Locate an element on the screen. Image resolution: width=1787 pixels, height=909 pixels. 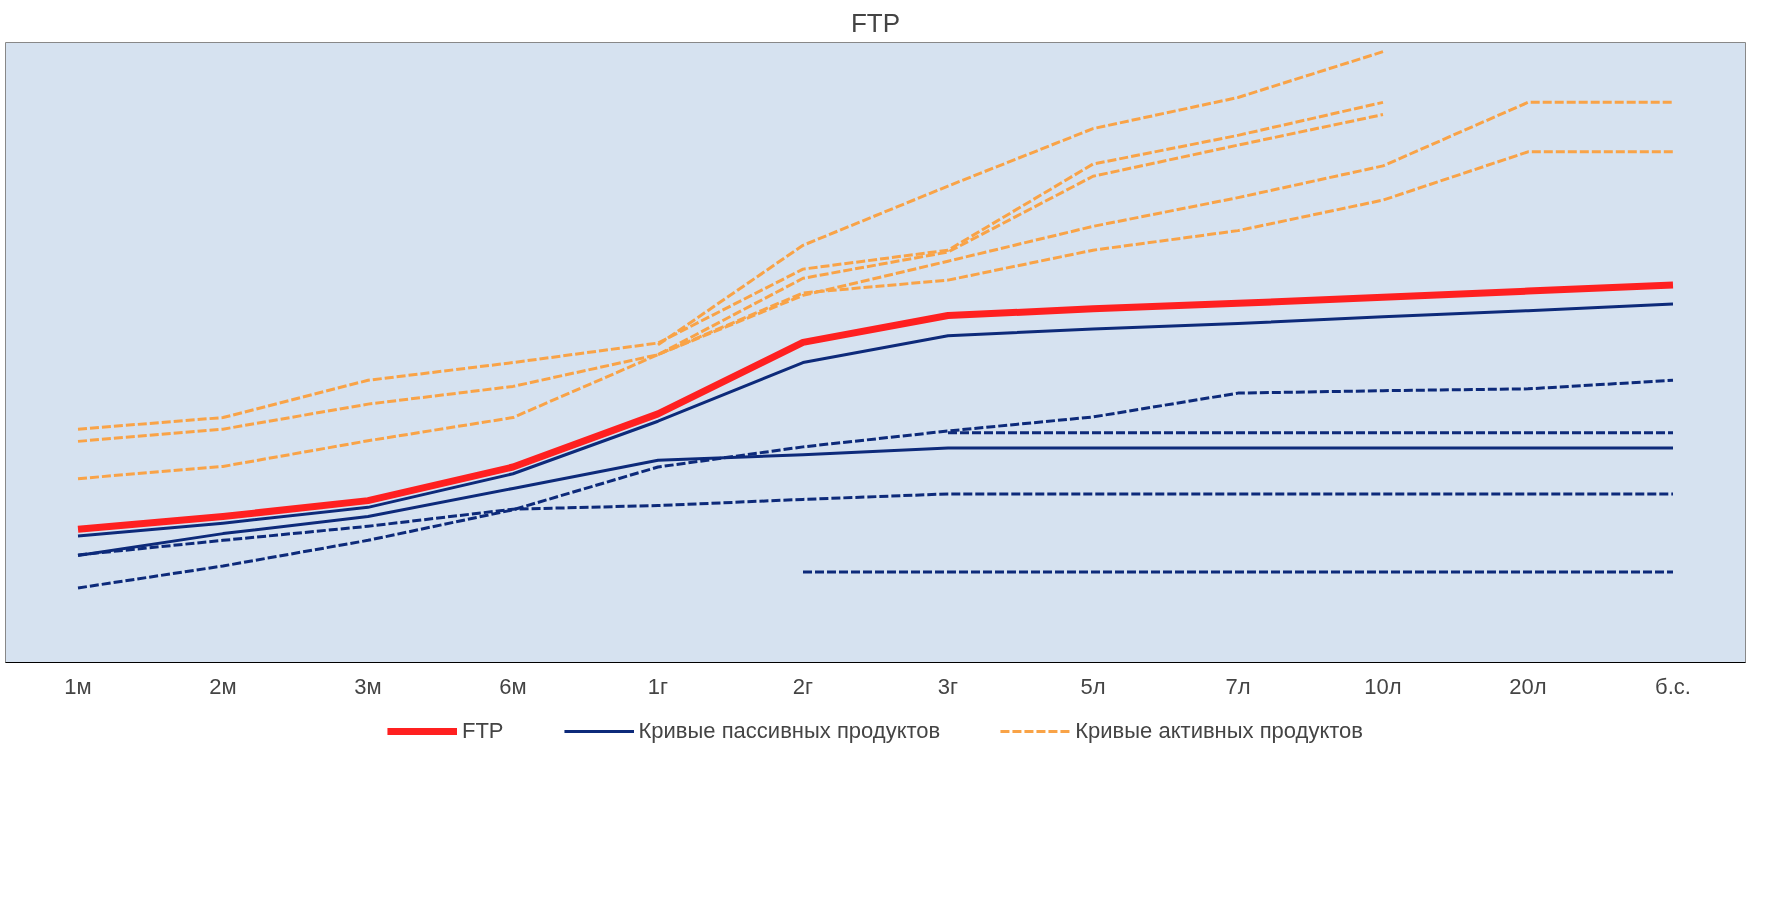
x-tick-label: 7л is located at coordinates (1238, 686).